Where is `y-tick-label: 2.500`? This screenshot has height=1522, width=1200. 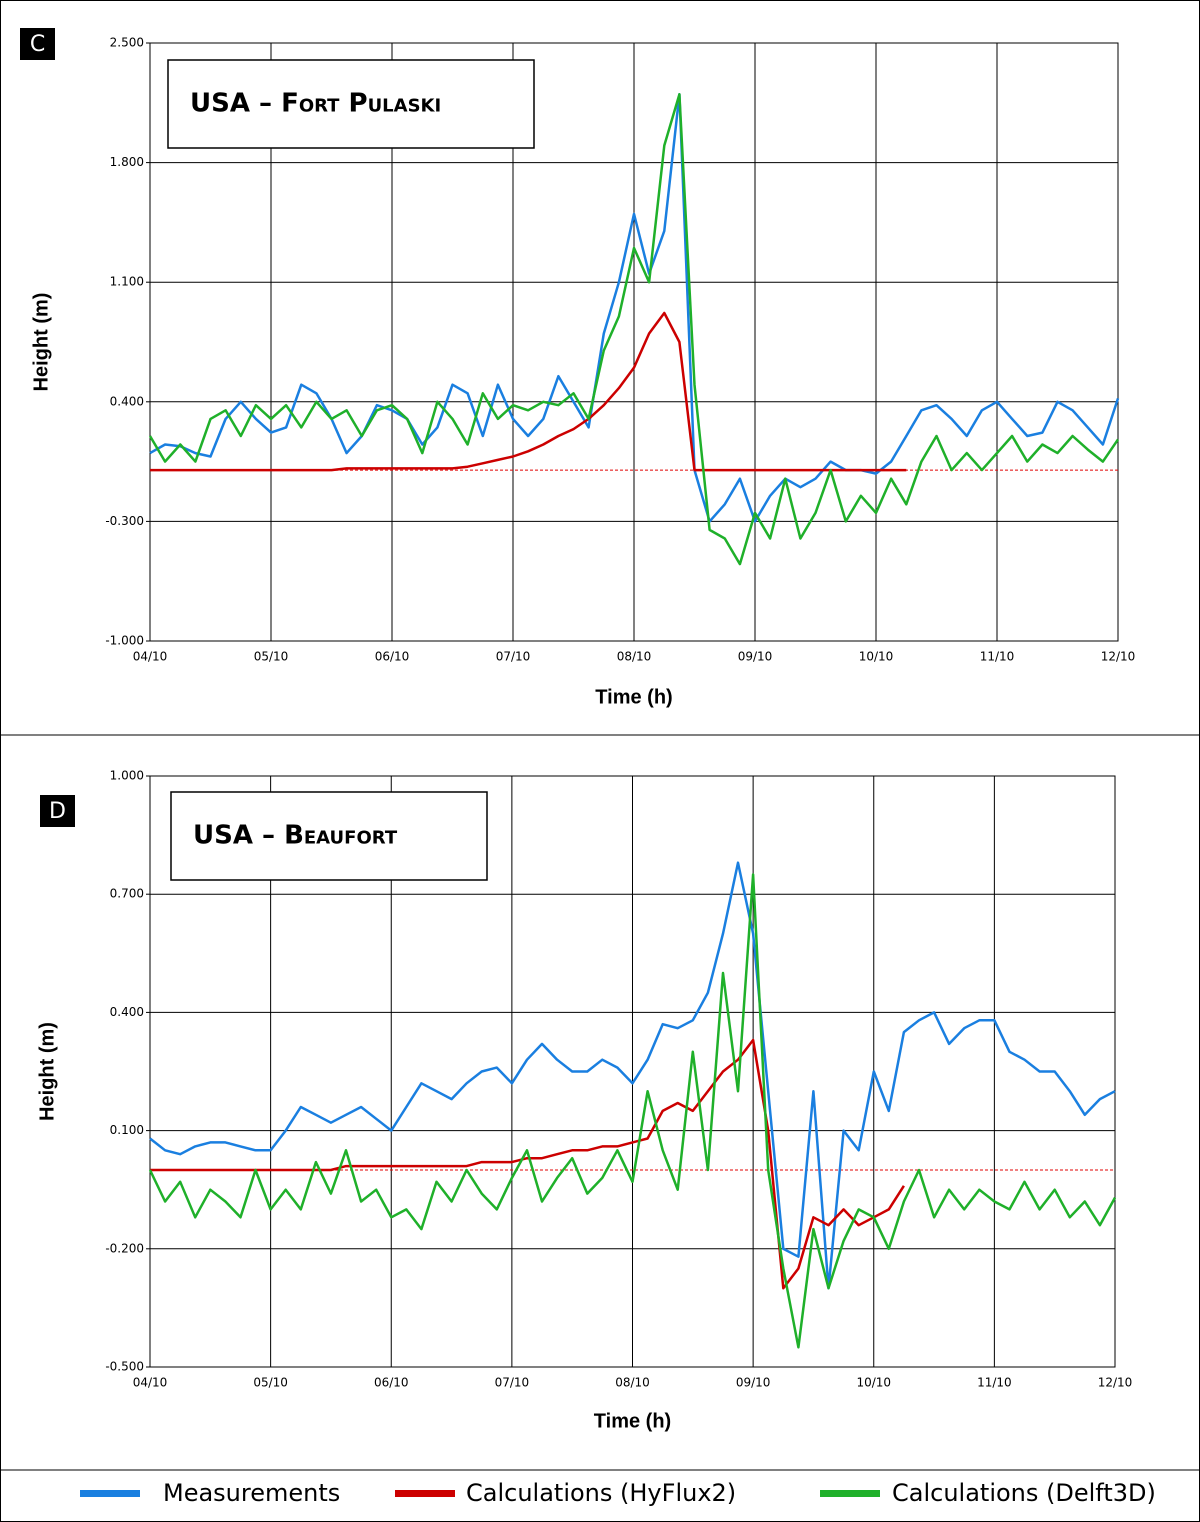 y-tick-label: 2.500 is located at coordinates (127, 43).